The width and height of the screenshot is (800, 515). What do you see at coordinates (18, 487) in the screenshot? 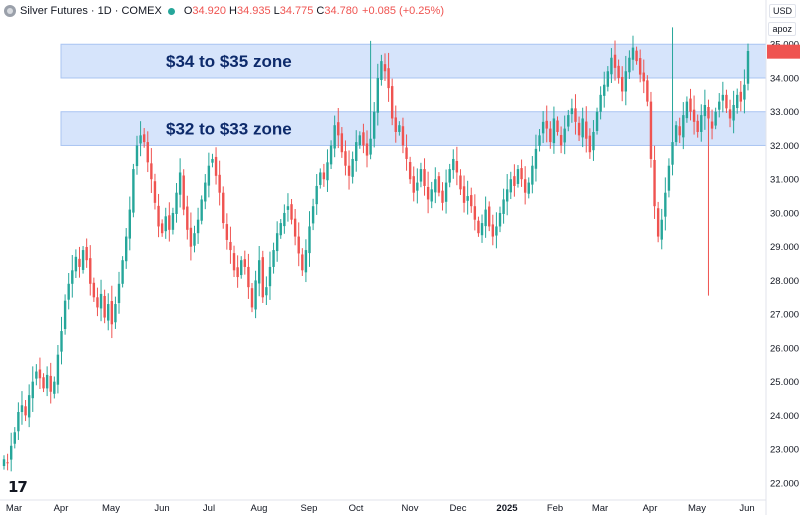
I see `tradingview-logo-icon: 17` at bounding box center [18, 487].